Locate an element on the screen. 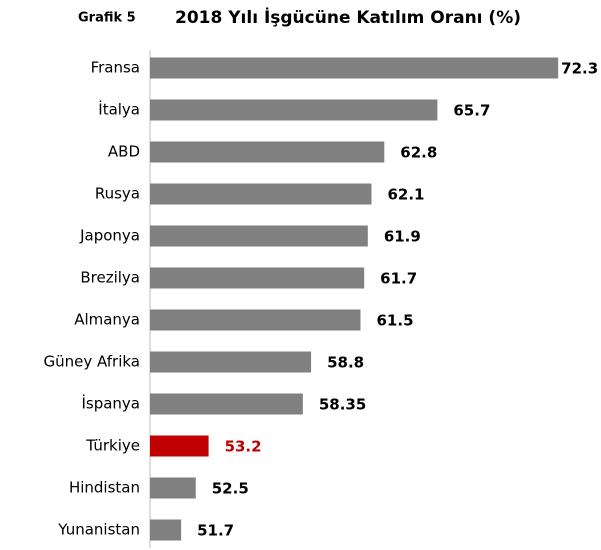  chart-title: 2018 Yılı İşgücüne Katılım Oranı (%) is located at coordinates (348, 17).